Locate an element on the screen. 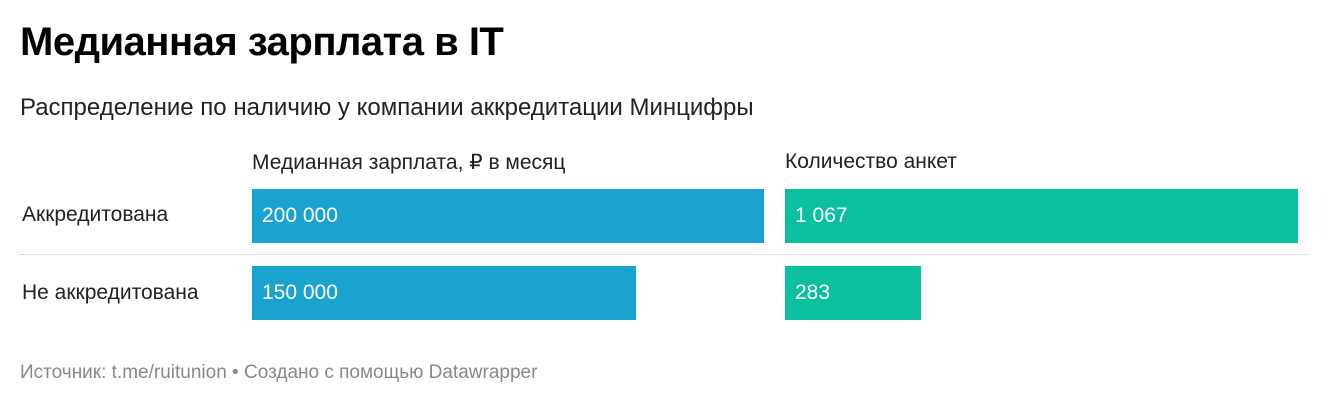 The image size is (1328, 406). bar-value-label: 1 067 is located at coordinates (821, 215).